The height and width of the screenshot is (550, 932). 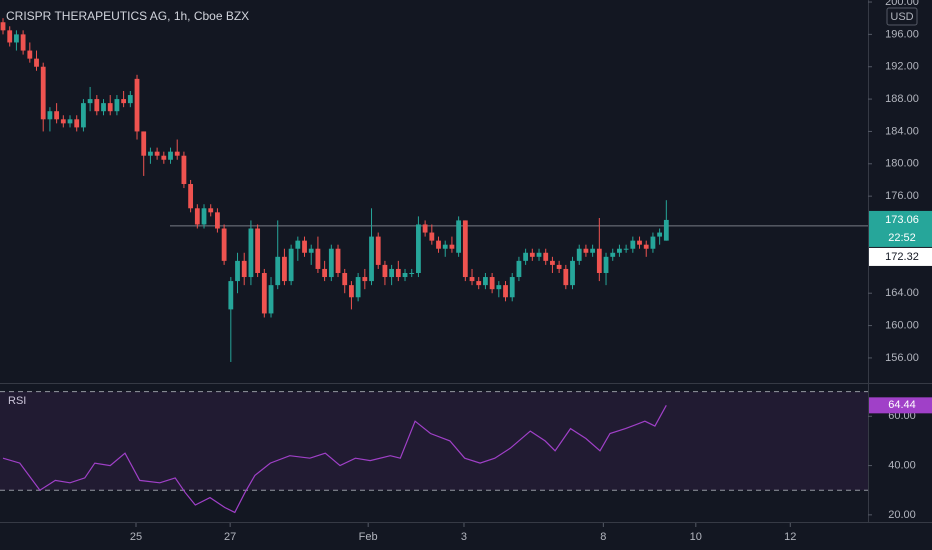 I want to click on x-tick-label: 10, so click(x=696, y=537).